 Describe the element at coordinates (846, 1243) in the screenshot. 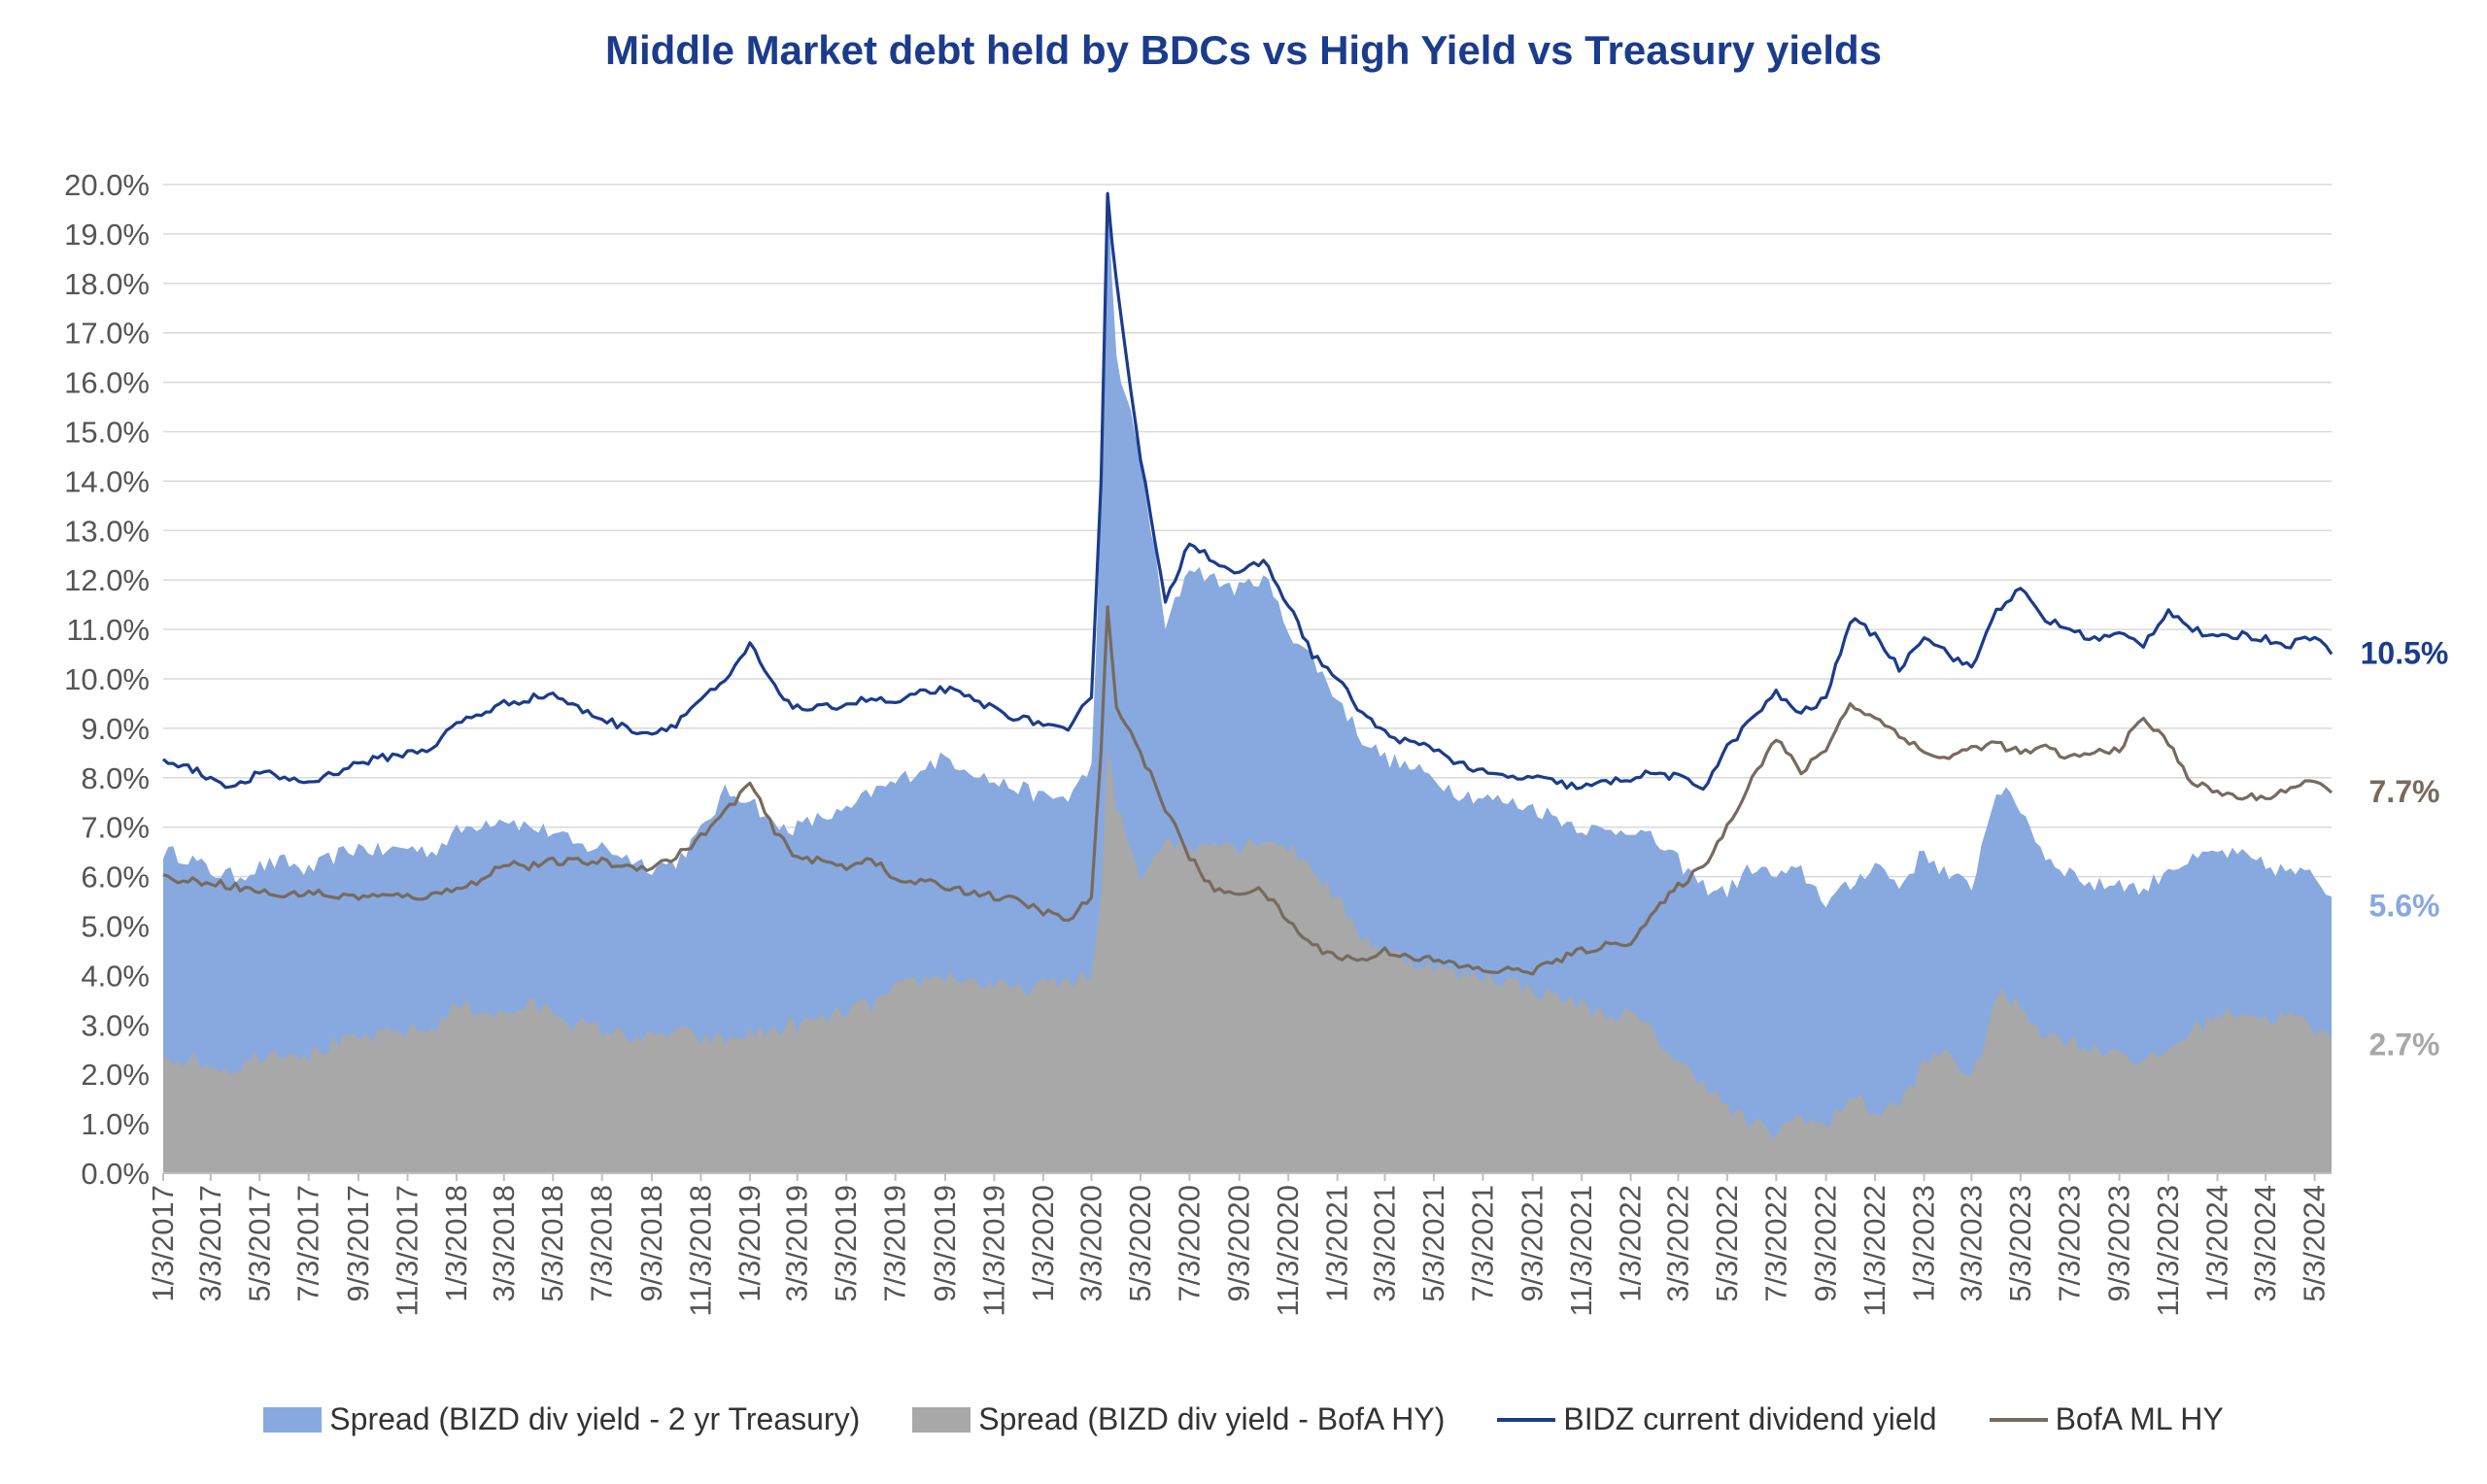

I see `x-tick-label: 5/3/2019` at that location.